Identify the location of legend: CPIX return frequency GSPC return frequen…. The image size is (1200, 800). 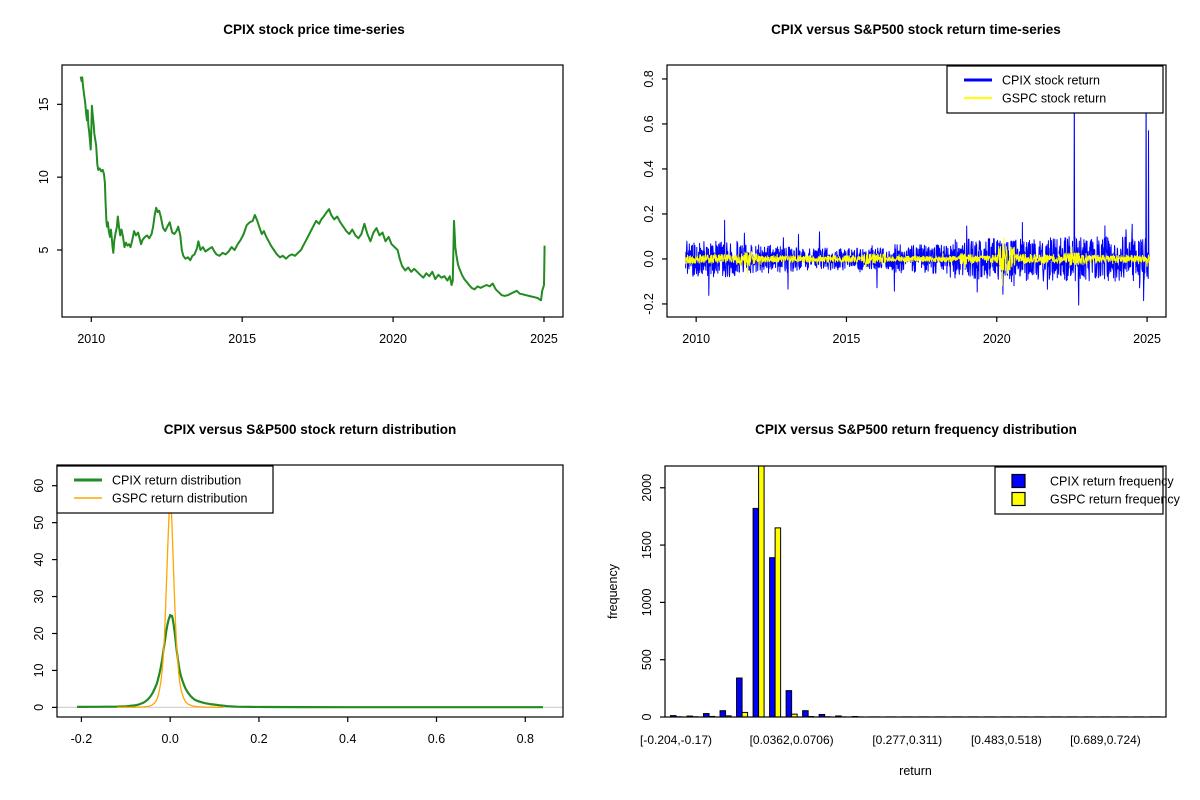
(1087, 490).